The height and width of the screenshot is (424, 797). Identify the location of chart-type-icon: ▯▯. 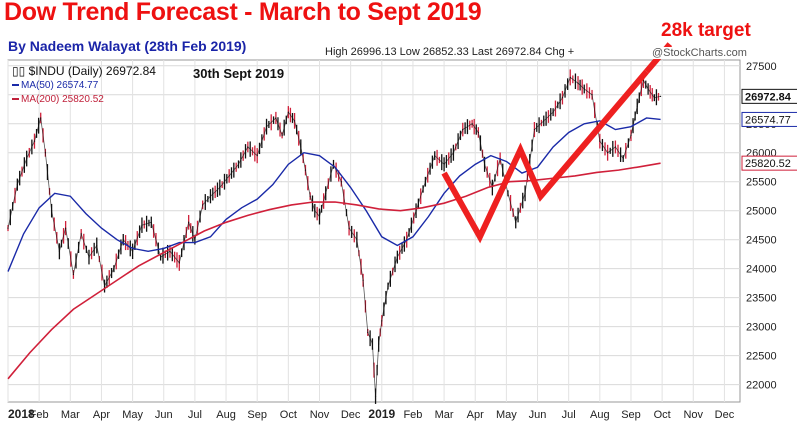
(19, 71).